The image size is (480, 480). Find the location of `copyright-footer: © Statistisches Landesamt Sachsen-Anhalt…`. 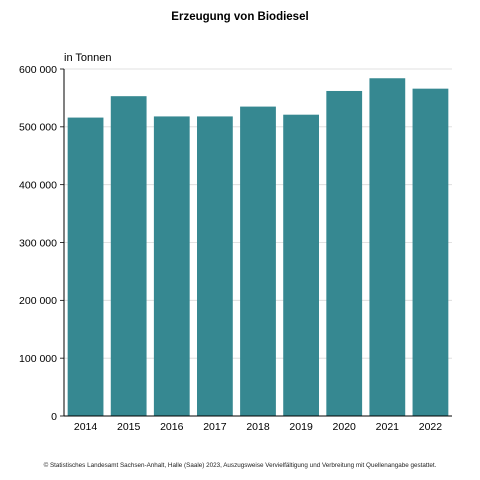

copyright-footer: © Statistisches Landesamt Sachsen-Anhalt… is located at coordinates (240, 465).